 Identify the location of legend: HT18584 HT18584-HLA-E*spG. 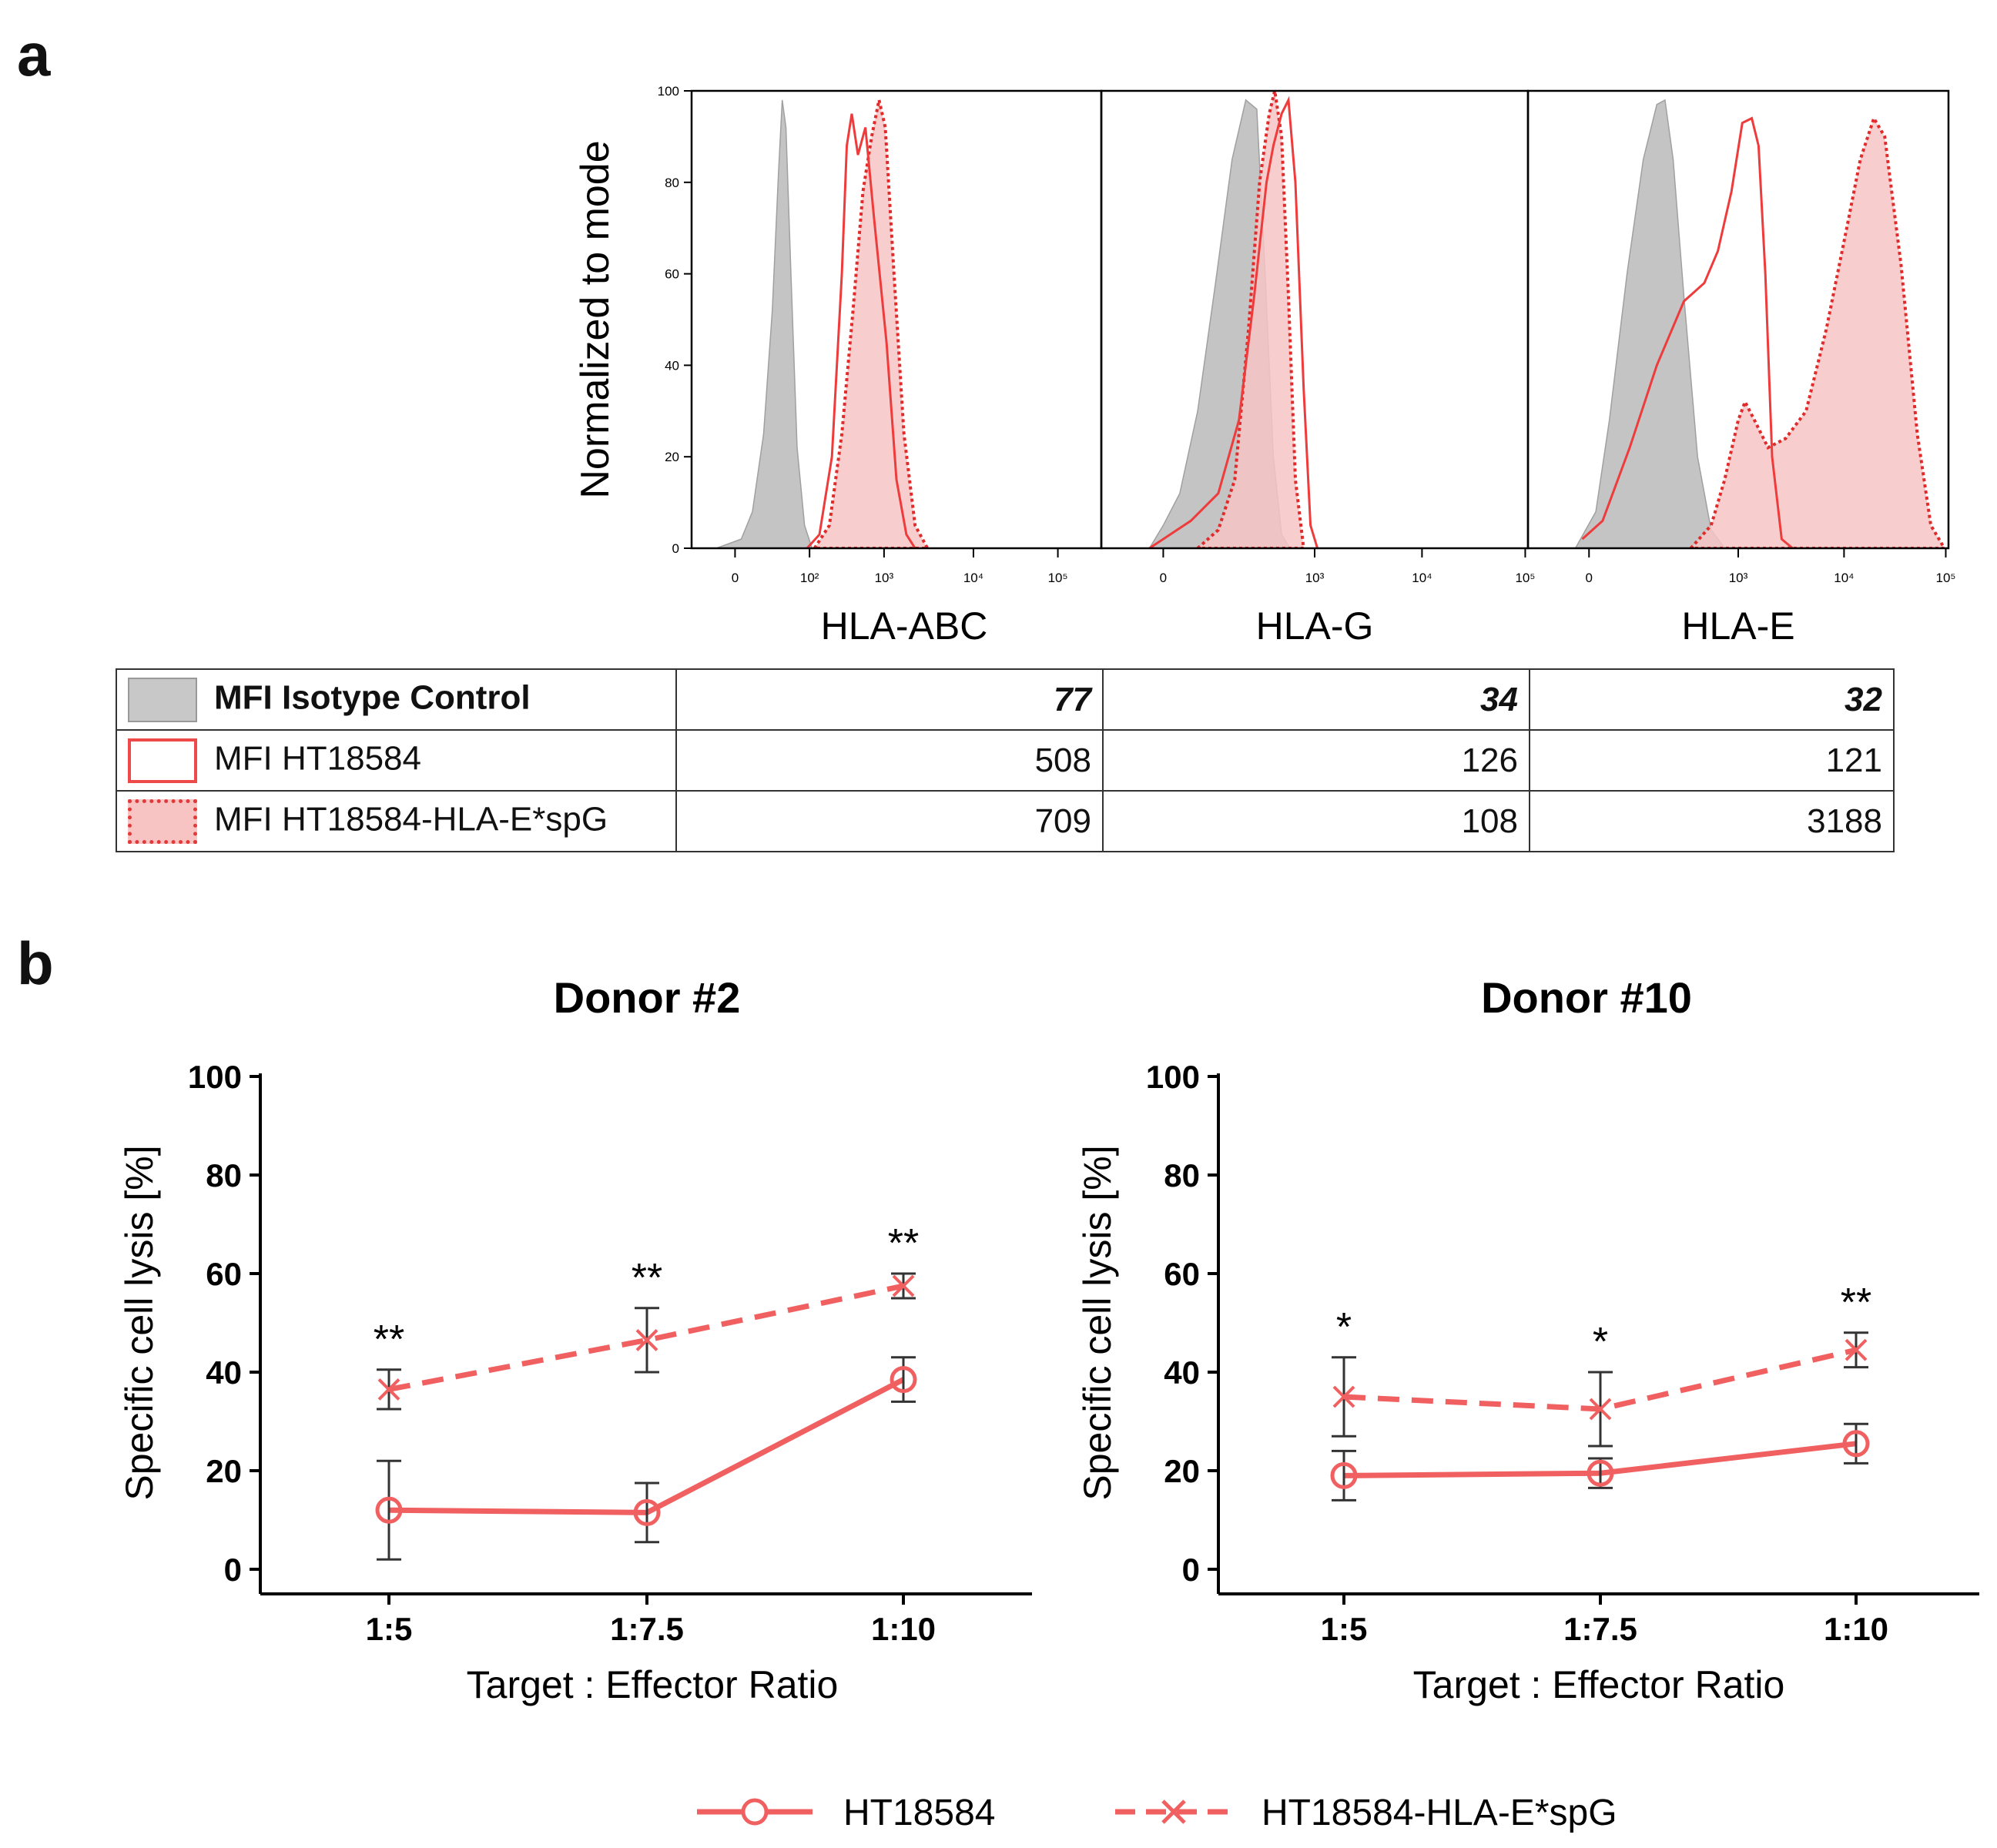
(1157, 1813).